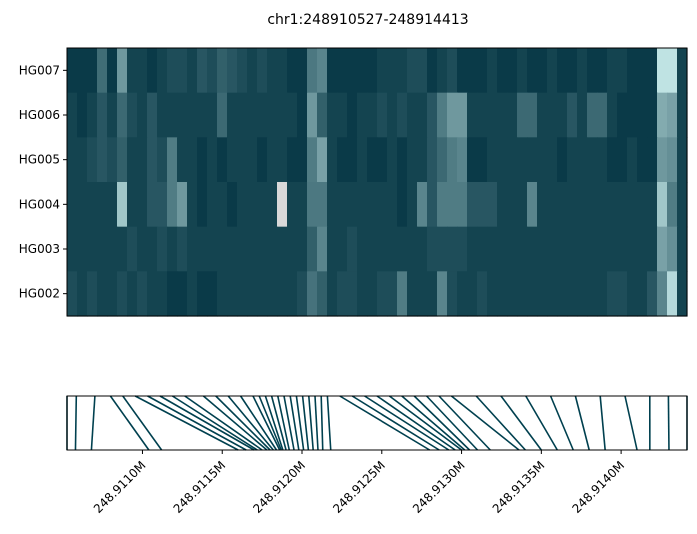  I want to click on row-label: HG002, so click(39, 294).